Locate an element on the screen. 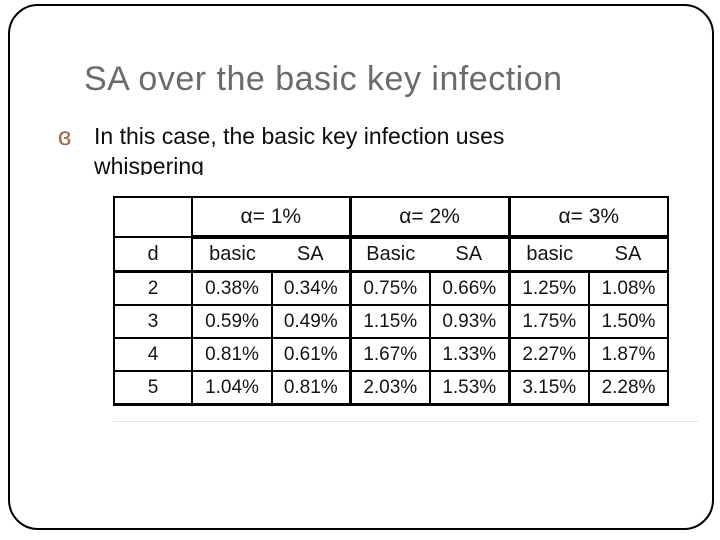  table-cell: 1.67% is located at coordinates (390, 355).